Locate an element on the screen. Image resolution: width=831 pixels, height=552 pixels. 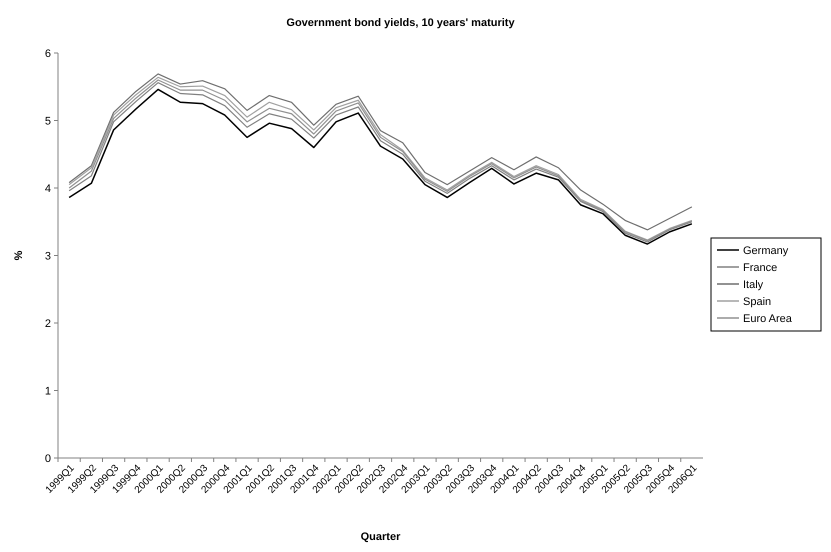
y-tick-label: 6 is located at coordinates (47, 54).